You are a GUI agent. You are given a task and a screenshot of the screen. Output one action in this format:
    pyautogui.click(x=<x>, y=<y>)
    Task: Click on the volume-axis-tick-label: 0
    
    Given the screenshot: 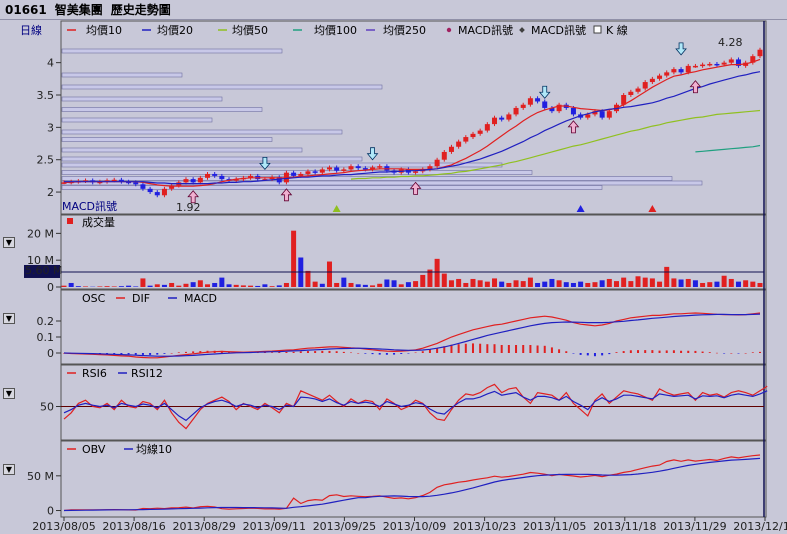 What is the action you would take?
    pyautogui.click(x=50, y=287)
    